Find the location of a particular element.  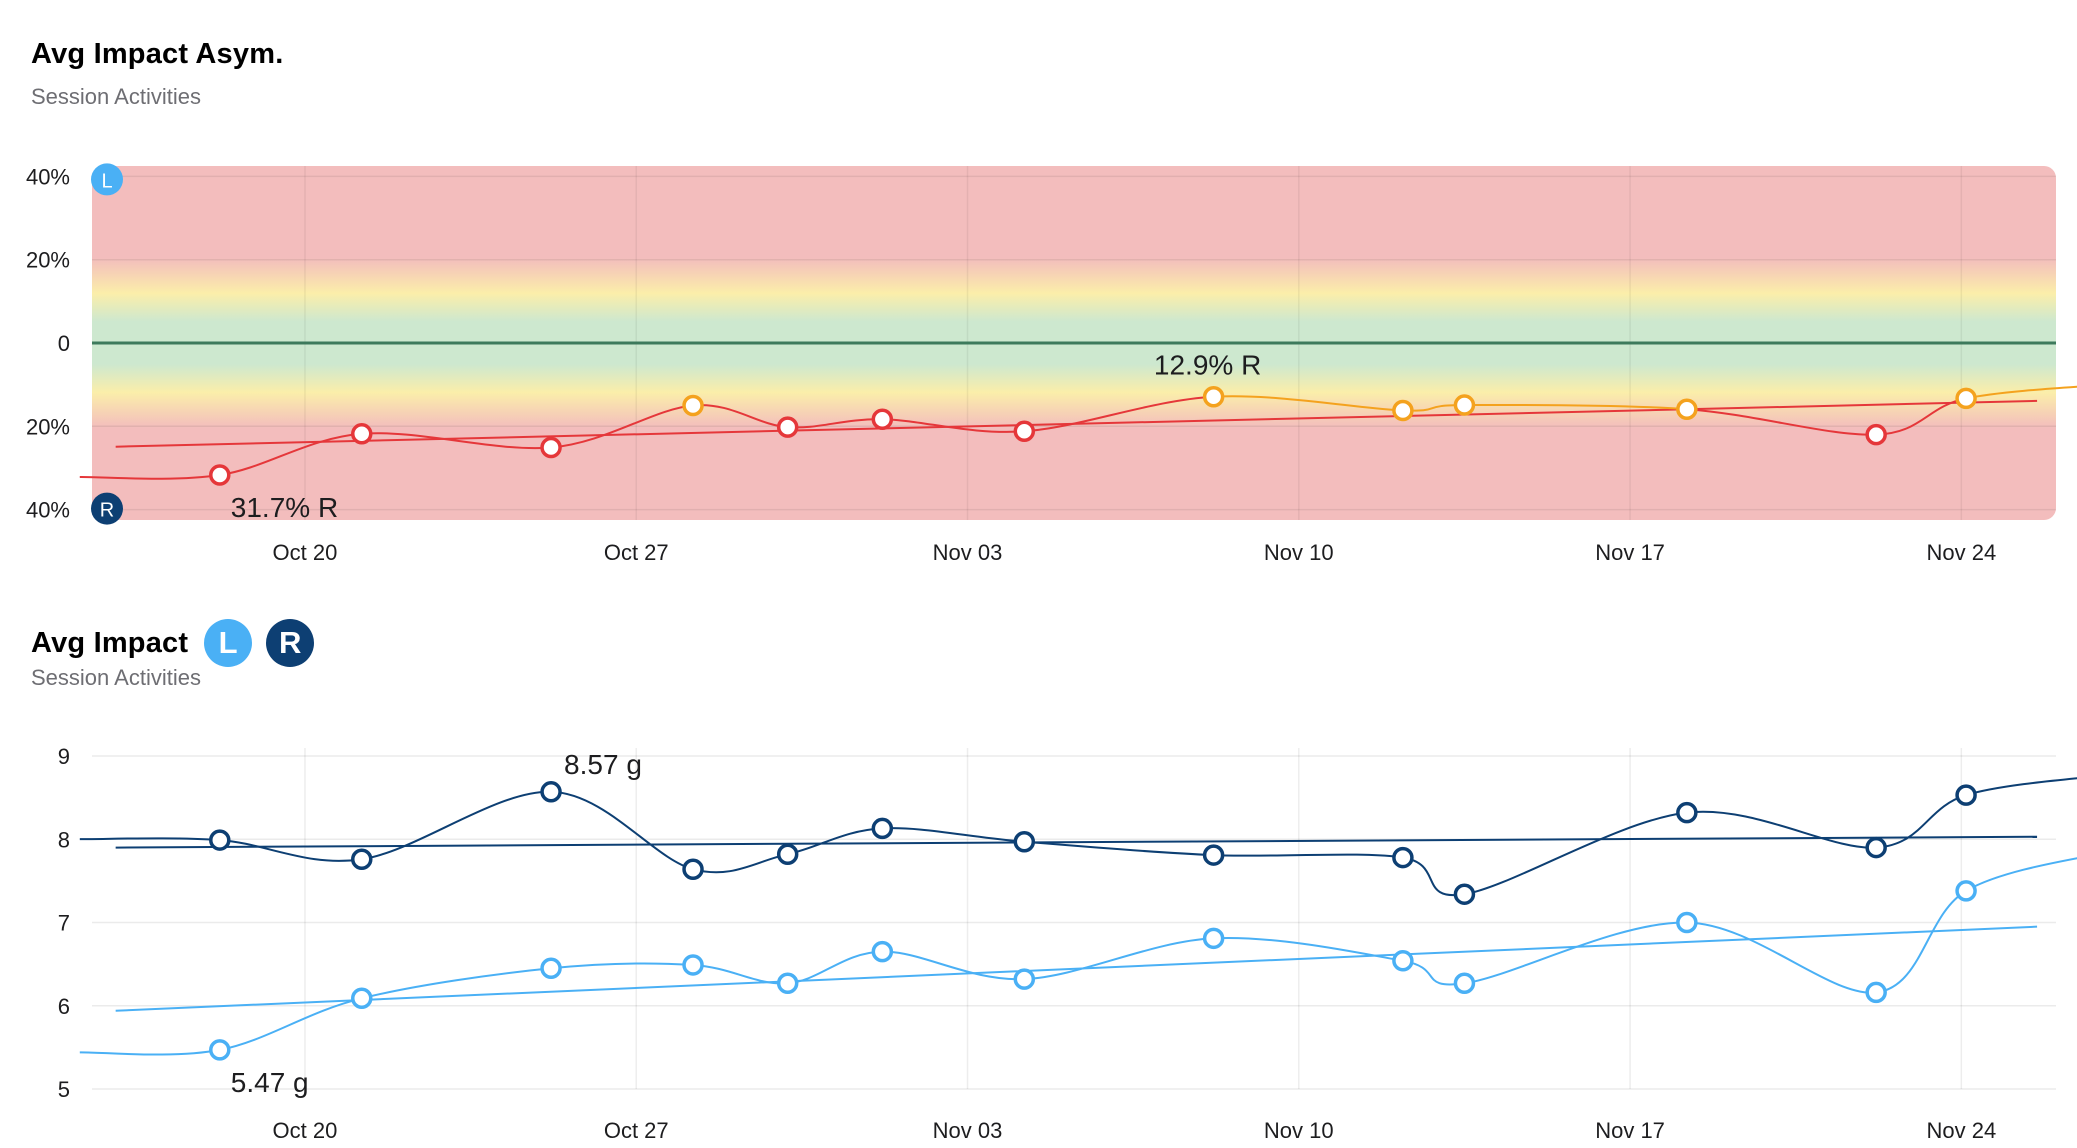

max-impact-annotation: 8.57 g is located at coordinates (603, 764).